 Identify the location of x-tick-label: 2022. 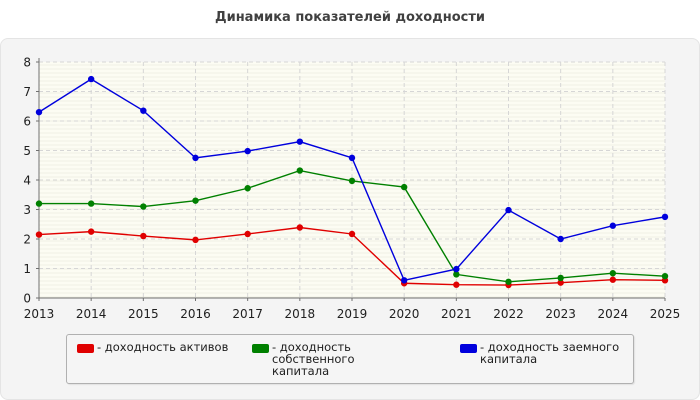
(508, 314).